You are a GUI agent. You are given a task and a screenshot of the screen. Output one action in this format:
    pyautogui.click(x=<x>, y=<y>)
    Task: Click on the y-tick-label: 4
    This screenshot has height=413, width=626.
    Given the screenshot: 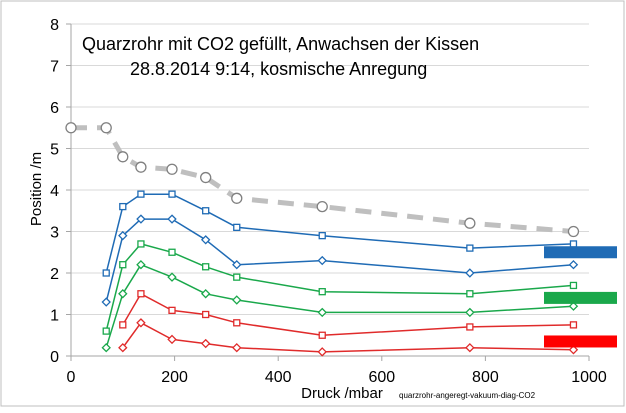 What is the action you would take?
    pyautogui.click(x=54, y=191)
    